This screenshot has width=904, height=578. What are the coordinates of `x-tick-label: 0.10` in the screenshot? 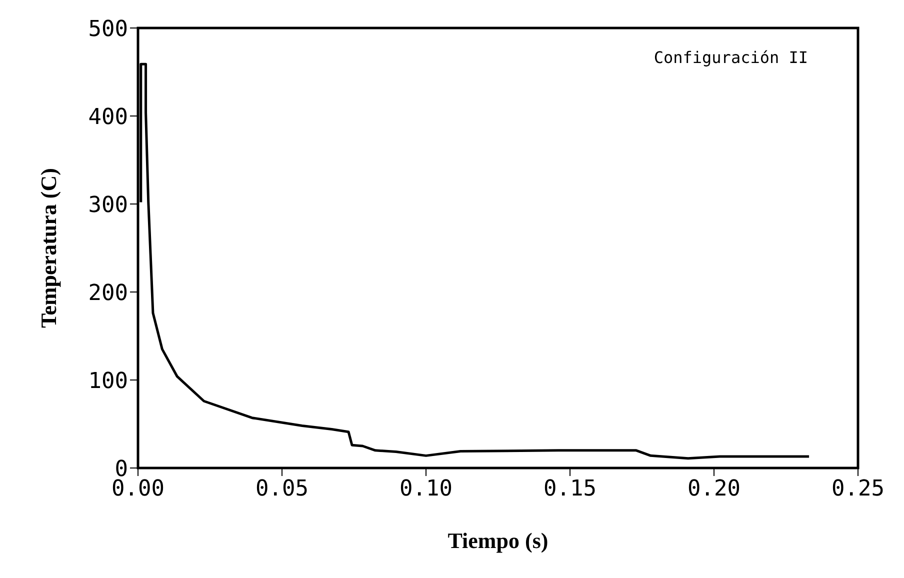 It's located at (426, 489).